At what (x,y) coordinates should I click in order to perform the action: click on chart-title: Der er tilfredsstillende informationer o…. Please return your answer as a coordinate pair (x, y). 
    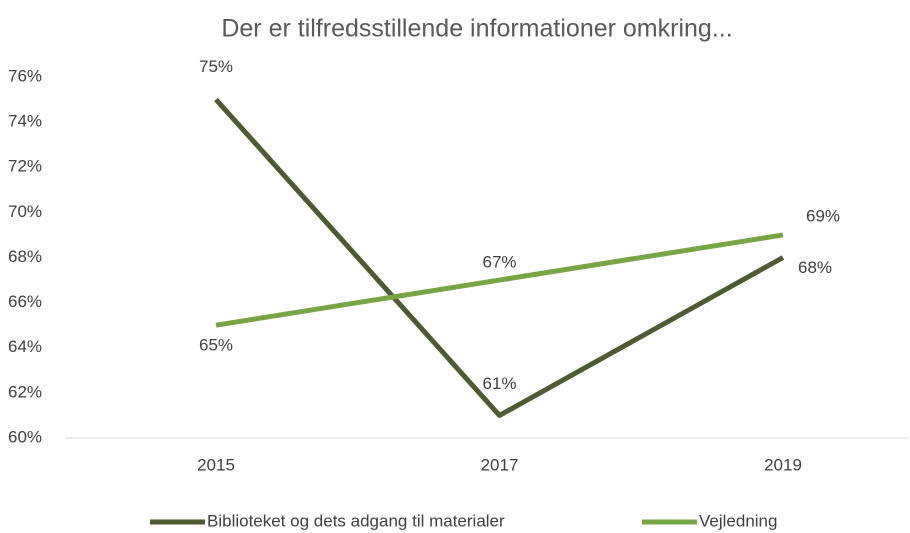
    Looking at the image, I should click on (476, 29).